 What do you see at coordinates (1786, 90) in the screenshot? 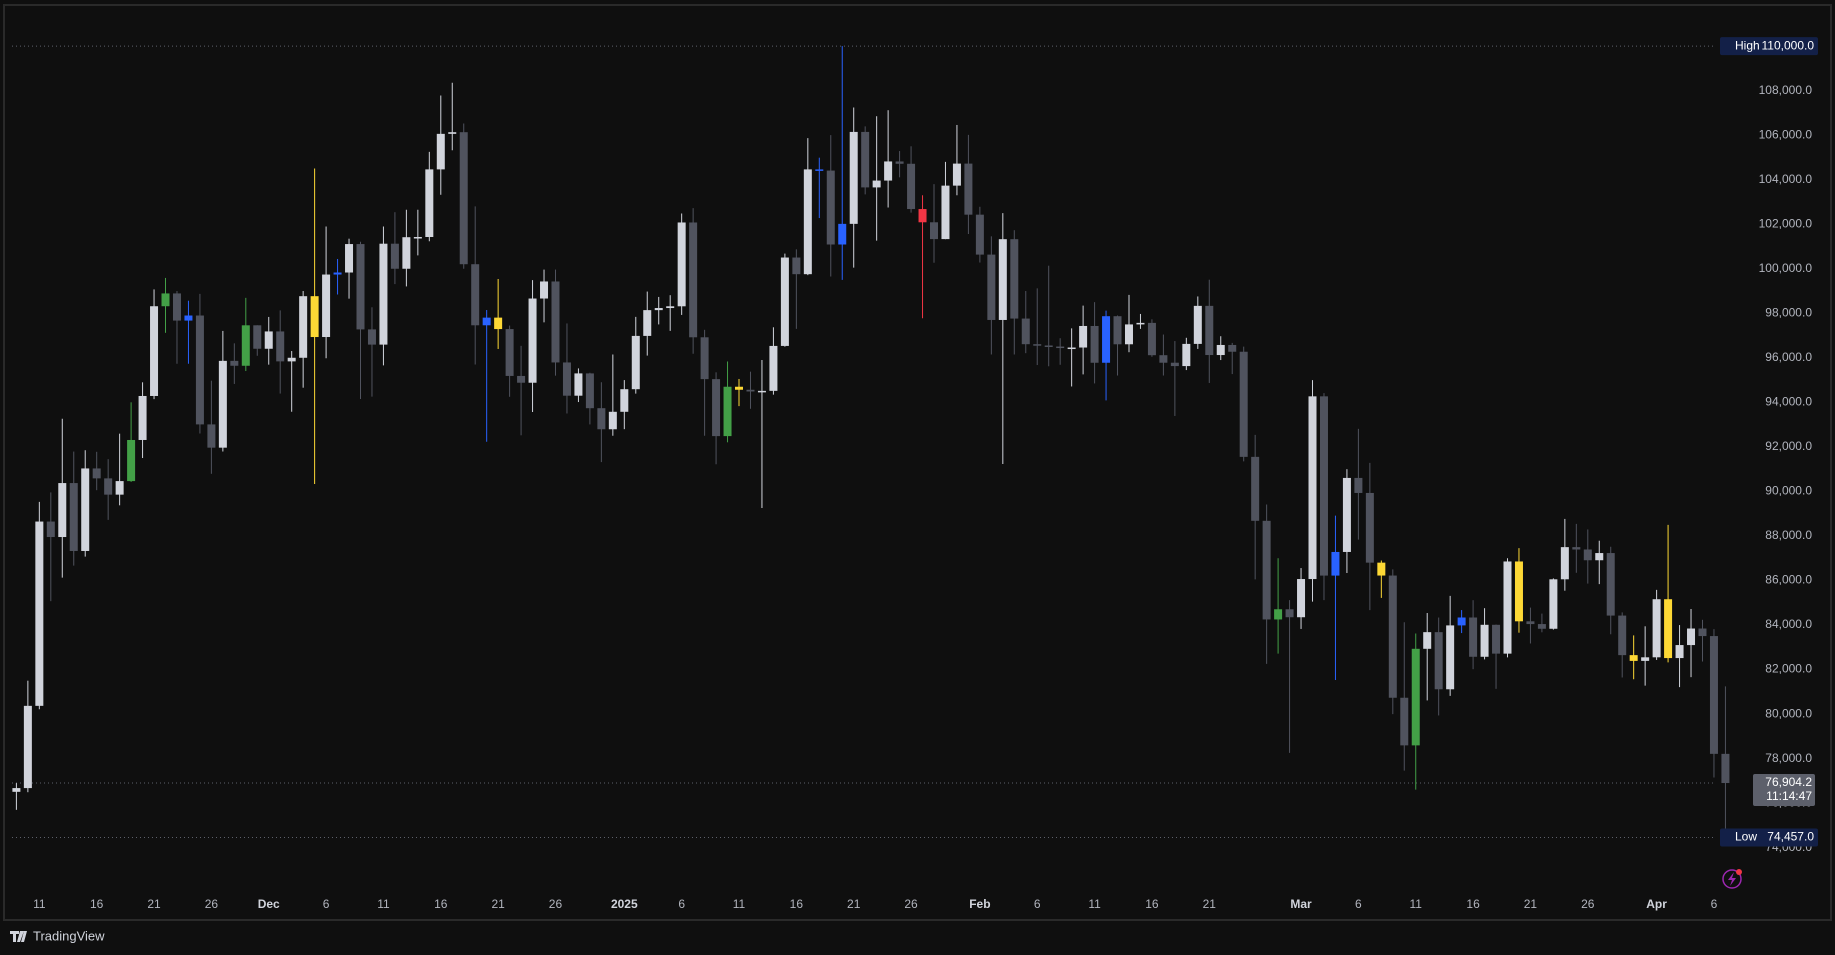
I see `y-tick-label: 108,000.0` at bounding box center [1786, 90].